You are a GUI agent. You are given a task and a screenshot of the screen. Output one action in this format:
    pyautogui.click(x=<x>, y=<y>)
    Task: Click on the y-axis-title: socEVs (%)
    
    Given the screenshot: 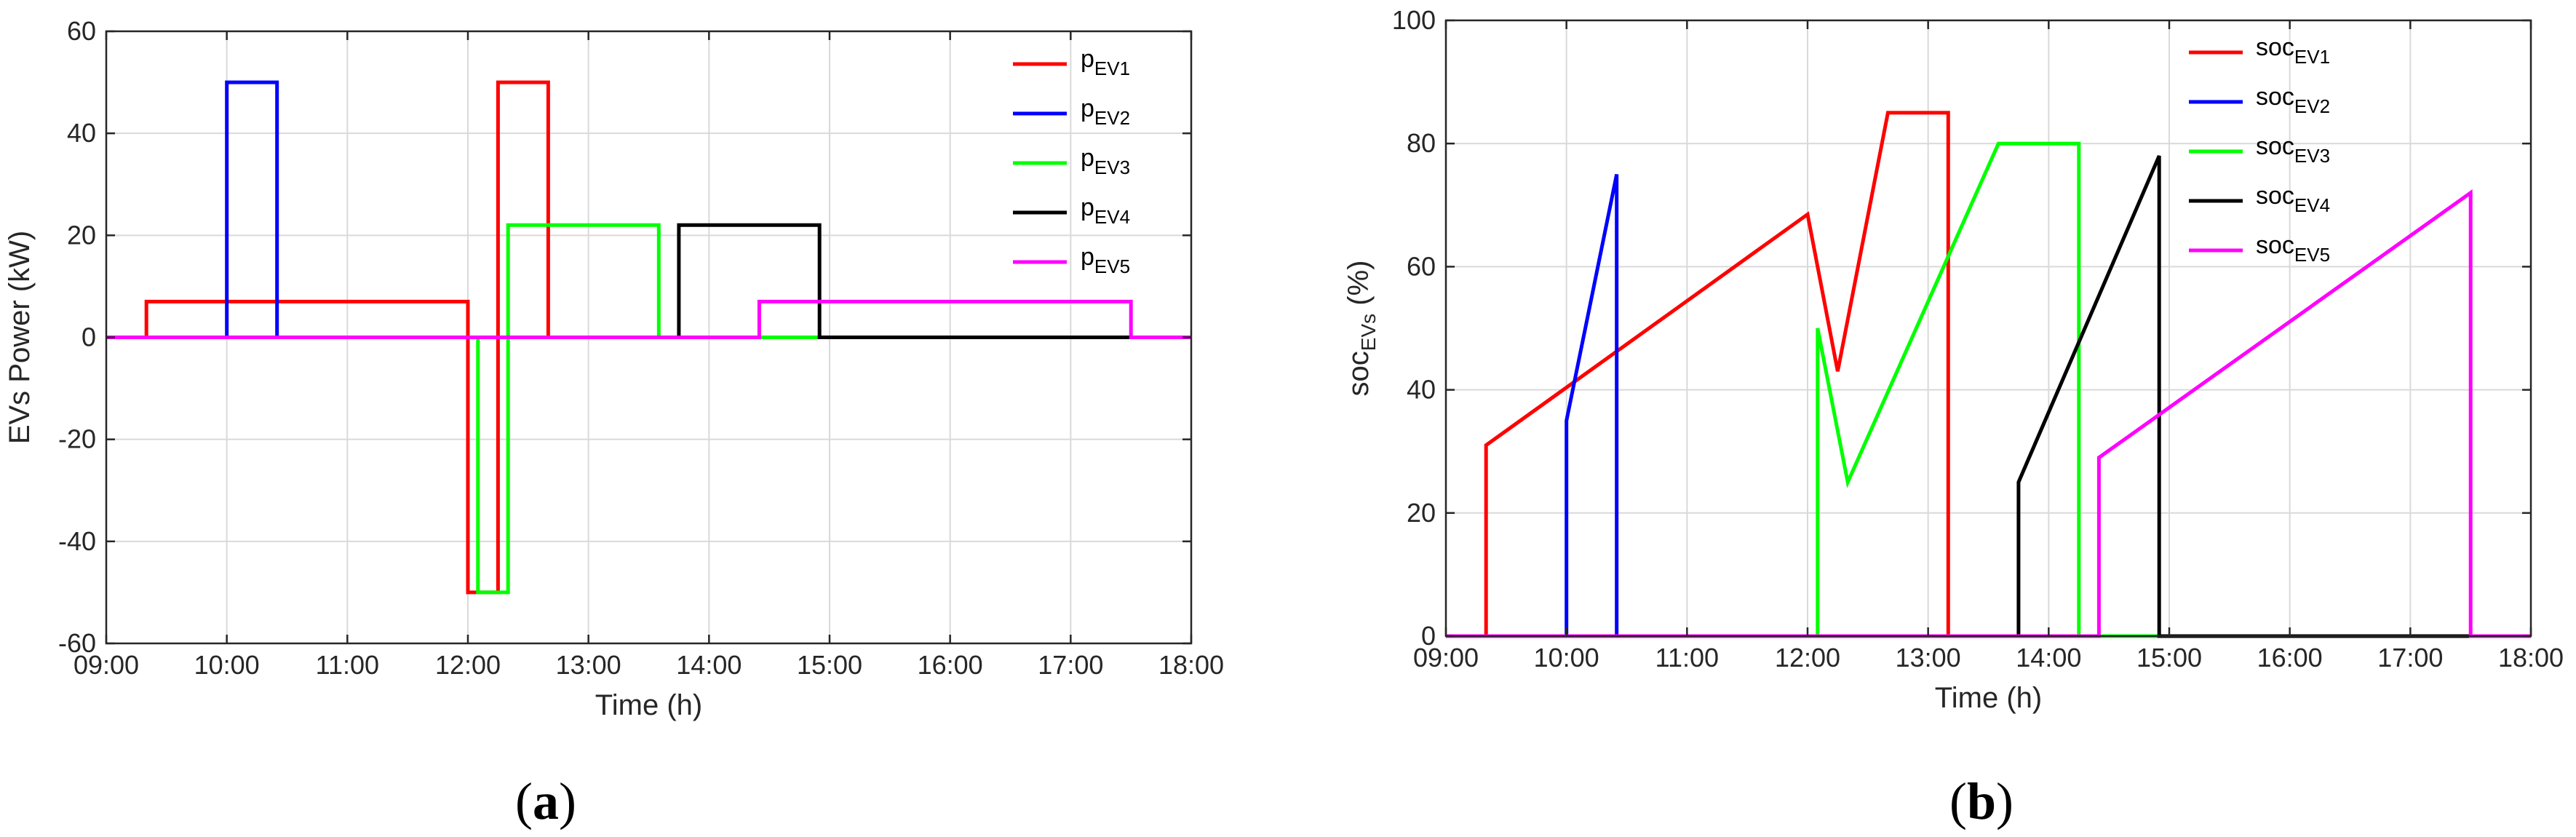 What is the action you would take?
    pyautogui.click(x=1361, y=329)
    